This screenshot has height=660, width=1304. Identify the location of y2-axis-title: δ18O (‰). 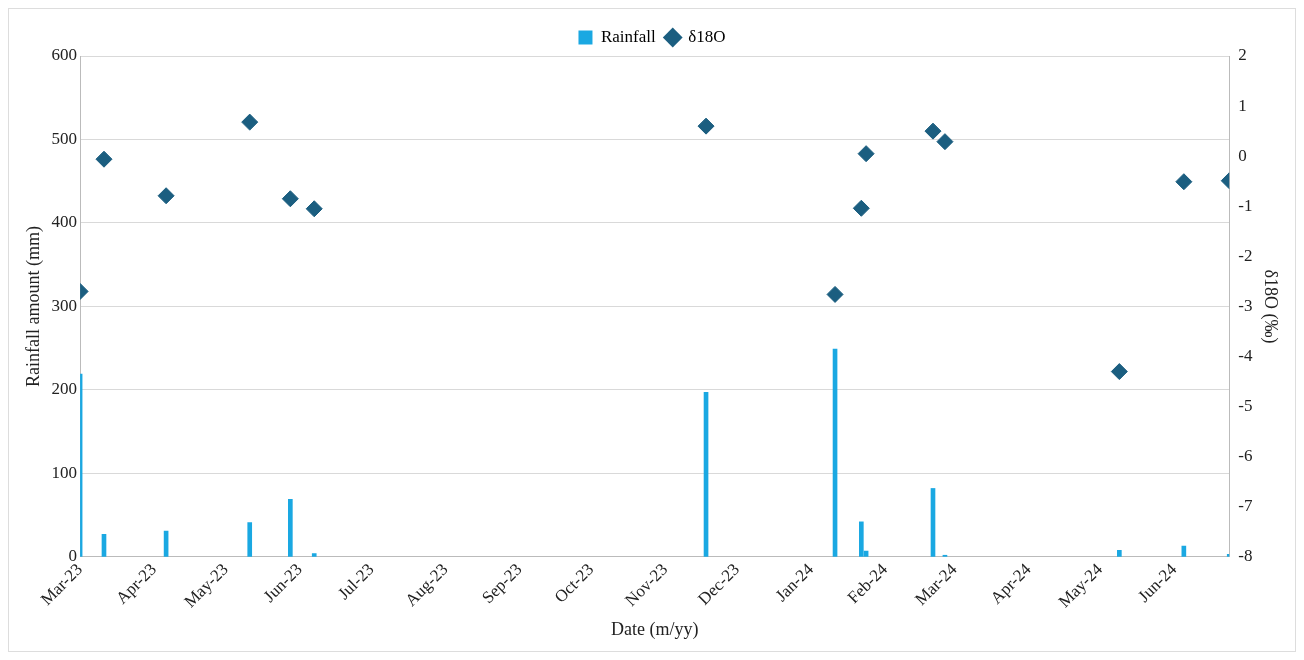
(1271, 306).